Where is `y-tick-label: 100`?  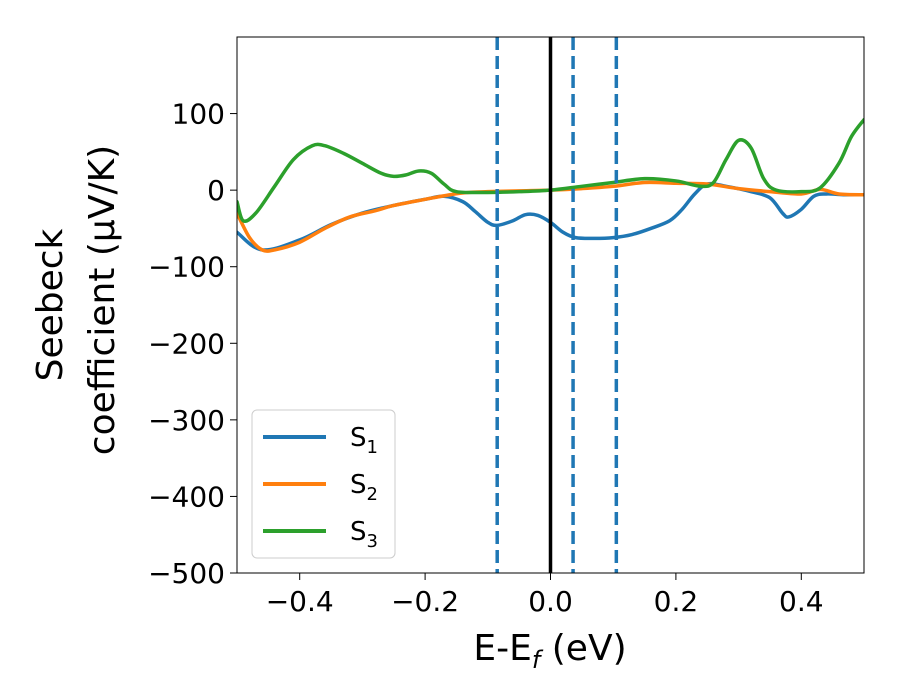 y-tick-label: 100 is located at coordinates (198, 114).